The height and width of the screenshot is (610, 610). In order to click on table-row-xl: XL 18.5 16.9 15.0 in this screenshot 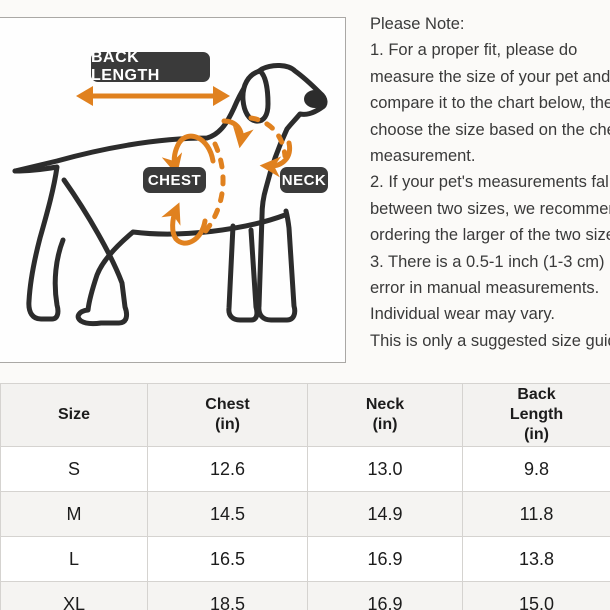, I will do `click(305, 595)`.